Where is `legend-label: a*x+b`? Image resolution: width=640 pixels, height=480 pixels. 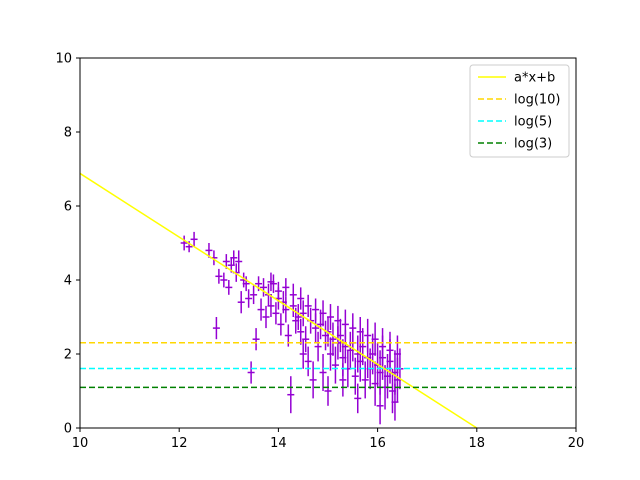
legend-label: a*x+b is located at coordinates (534, 78).